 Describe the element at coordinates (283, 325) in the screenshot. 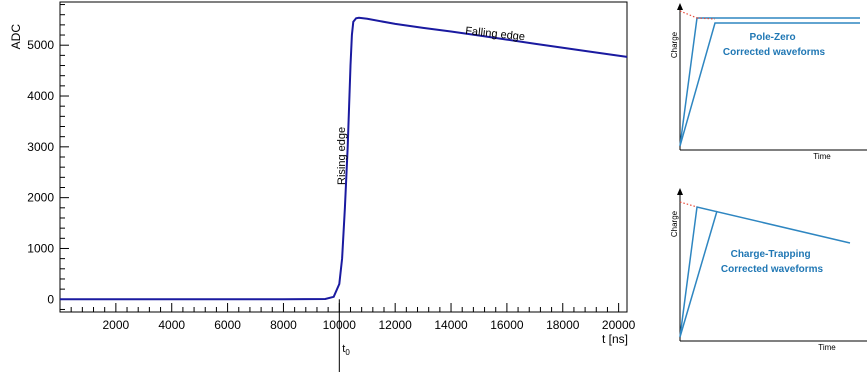

I see `x-tick-label: 8000` at that location.